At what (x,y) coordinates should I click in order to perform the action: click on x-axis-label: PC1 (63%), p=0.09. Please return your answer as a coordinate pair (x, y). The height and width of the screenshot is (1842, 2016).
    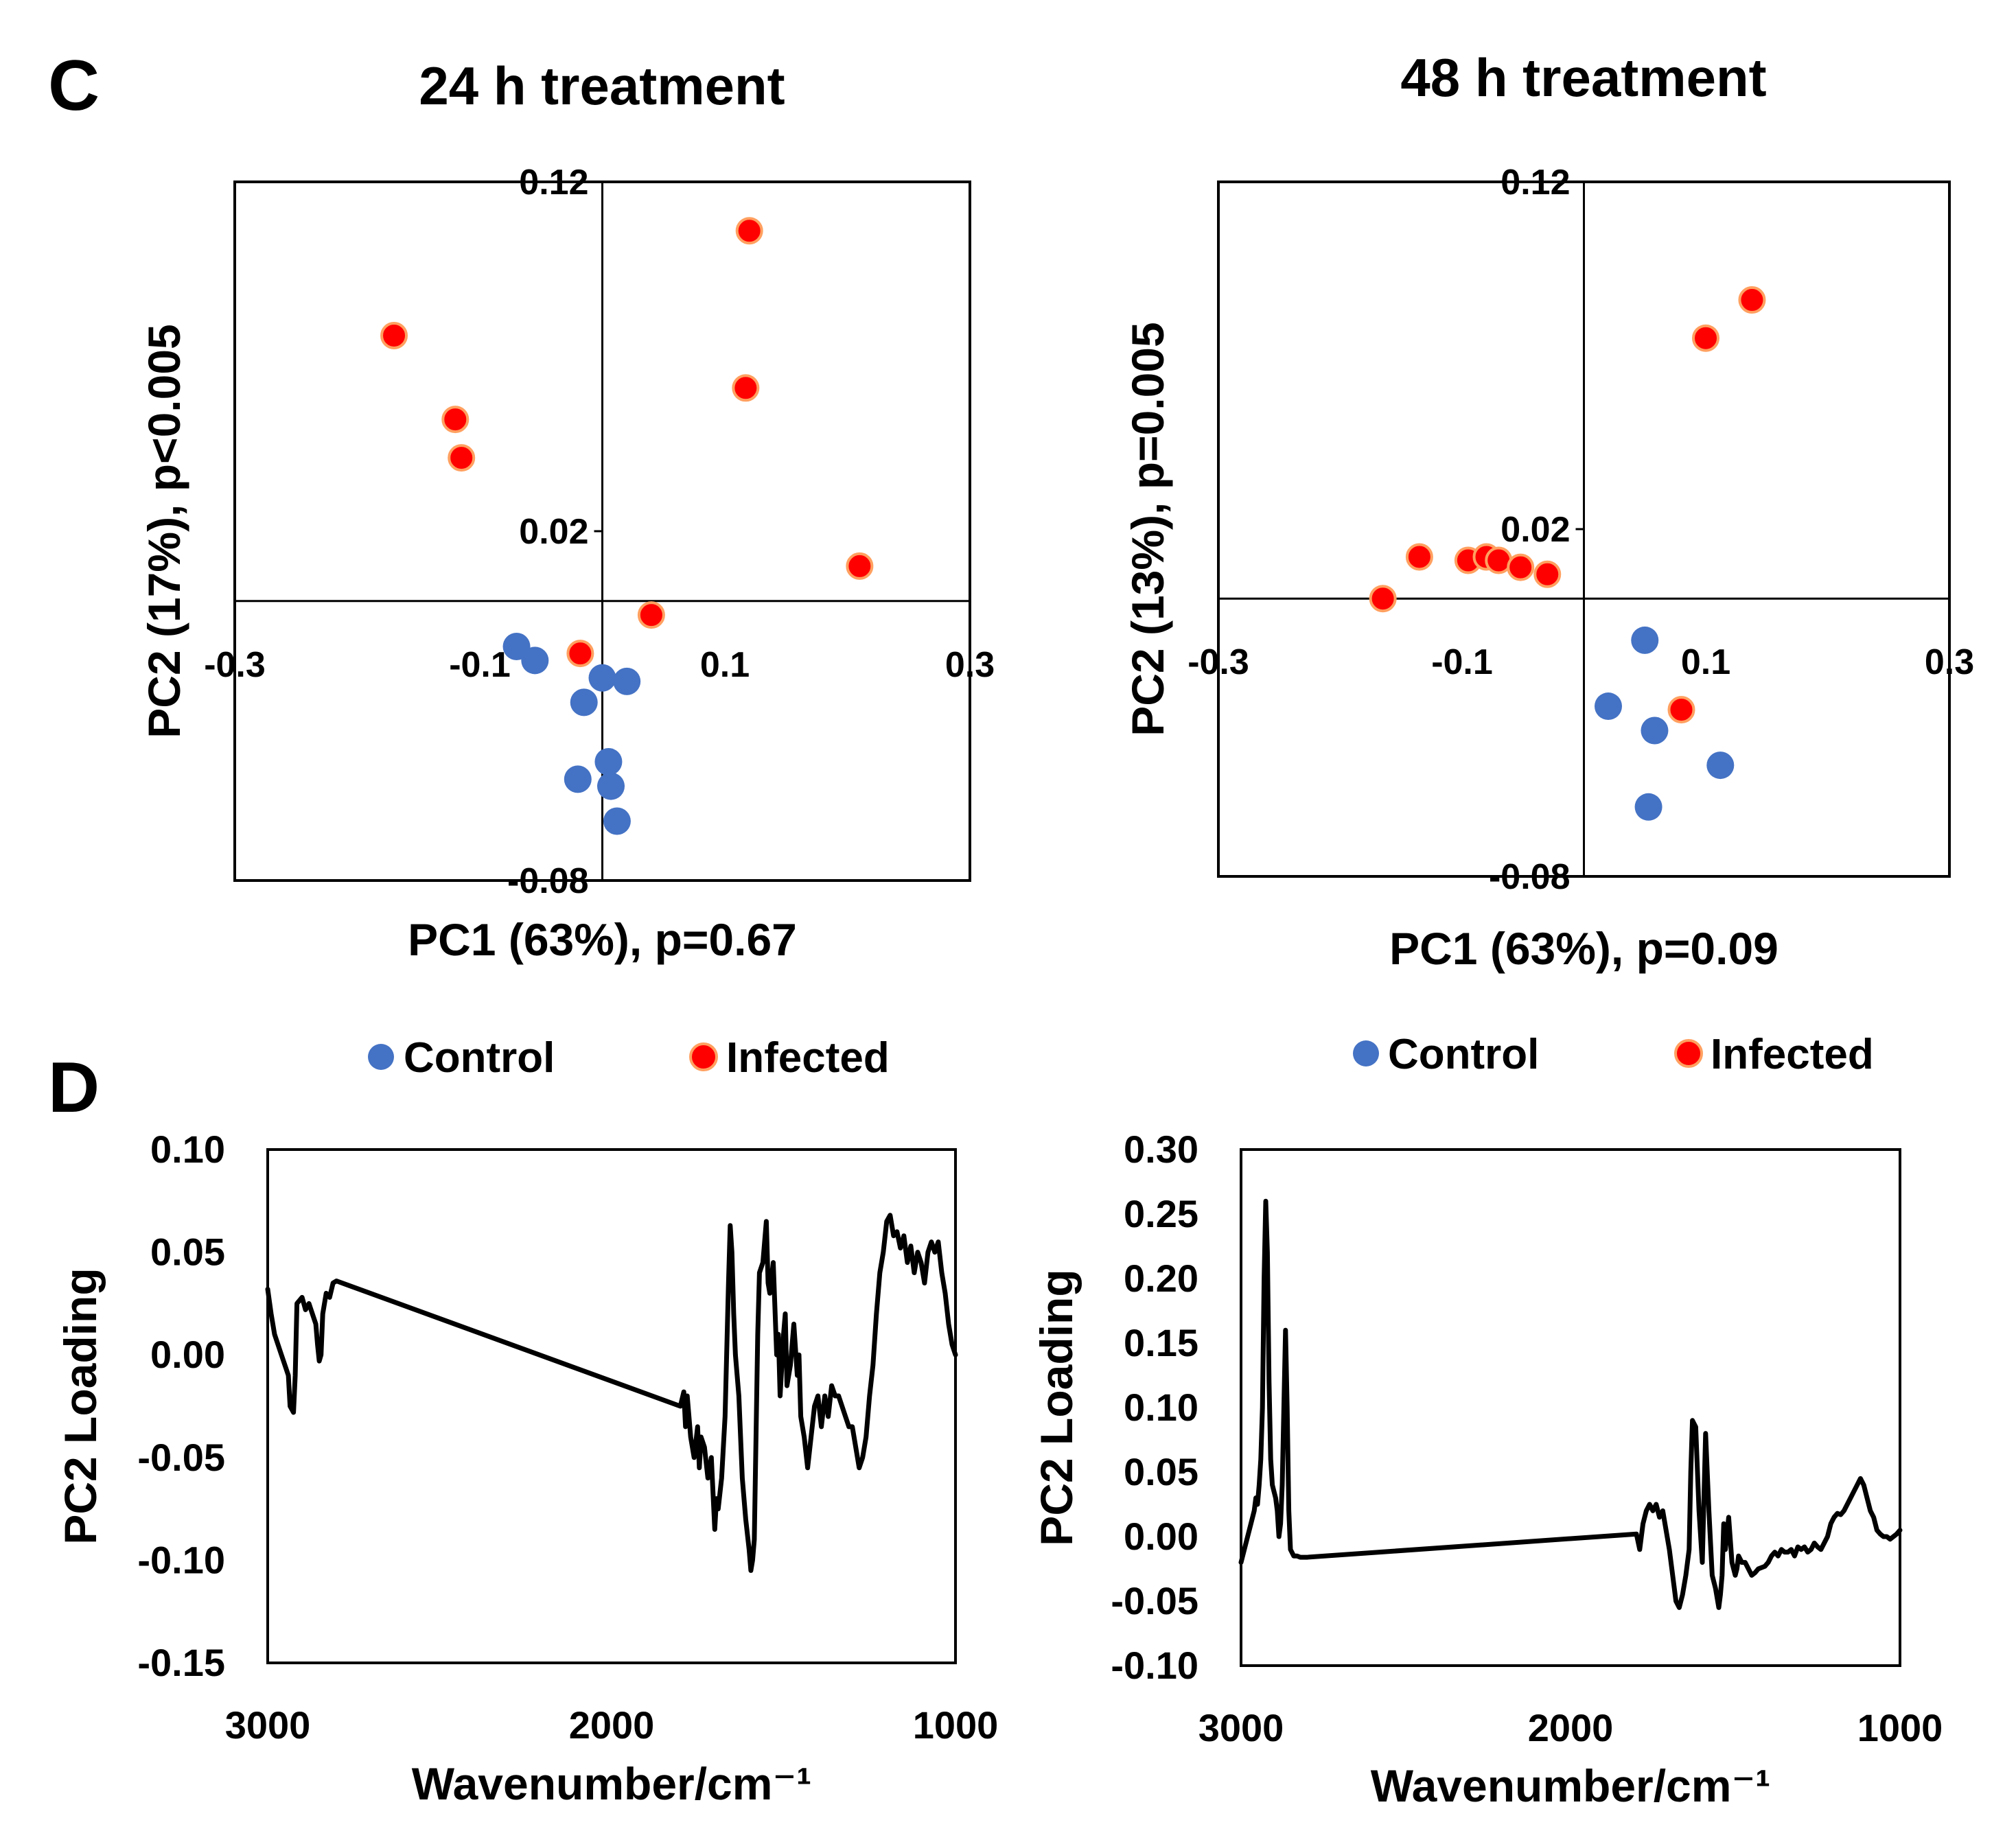
    Looking at the image, I should click on (1584, 948).